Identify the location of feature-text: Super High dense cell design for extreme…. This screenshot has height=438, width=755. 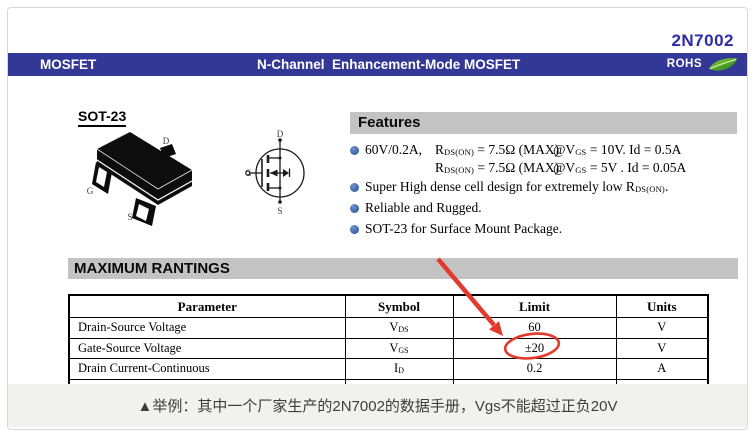
(517, 186).